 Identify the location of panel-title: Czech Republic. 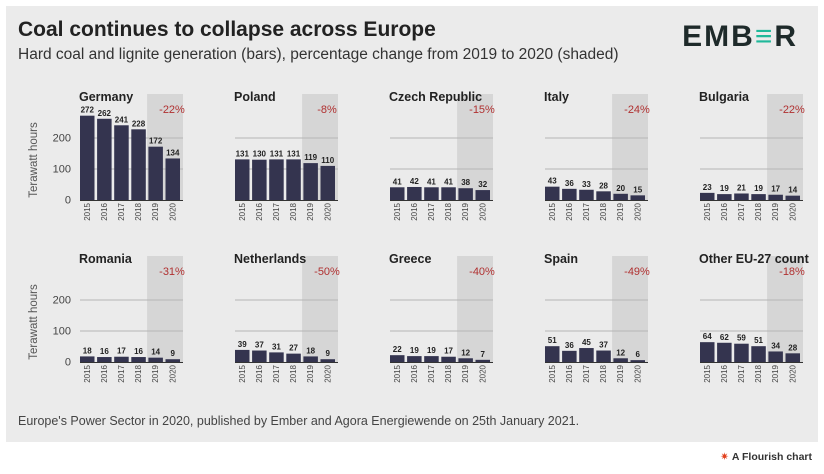
(435, 97).